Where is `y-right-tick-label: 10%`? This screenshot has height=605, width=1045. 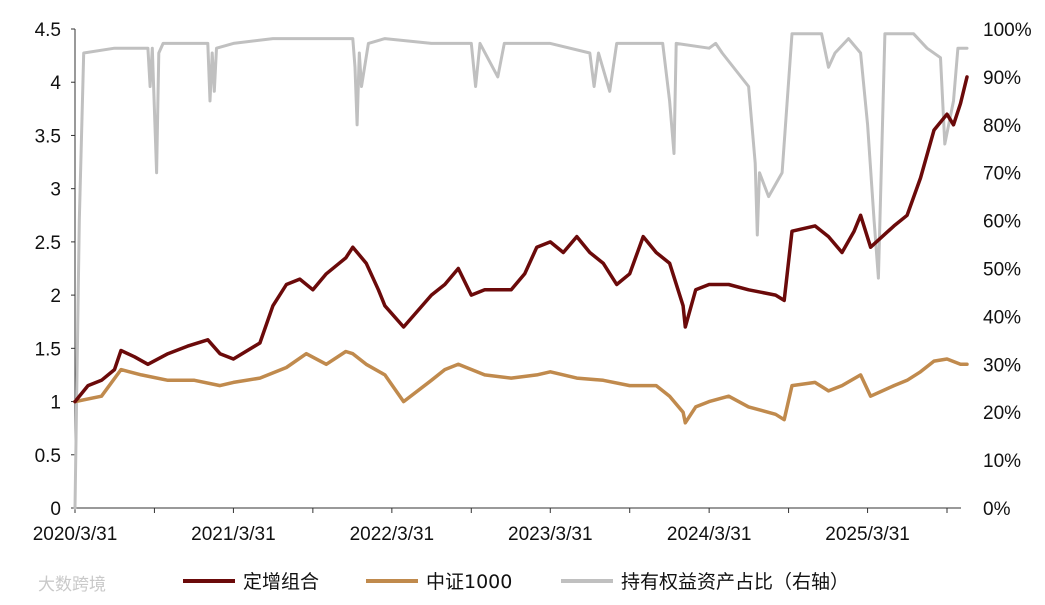 y-right-tick-label: 10% is located at coordinates (1002, 461).